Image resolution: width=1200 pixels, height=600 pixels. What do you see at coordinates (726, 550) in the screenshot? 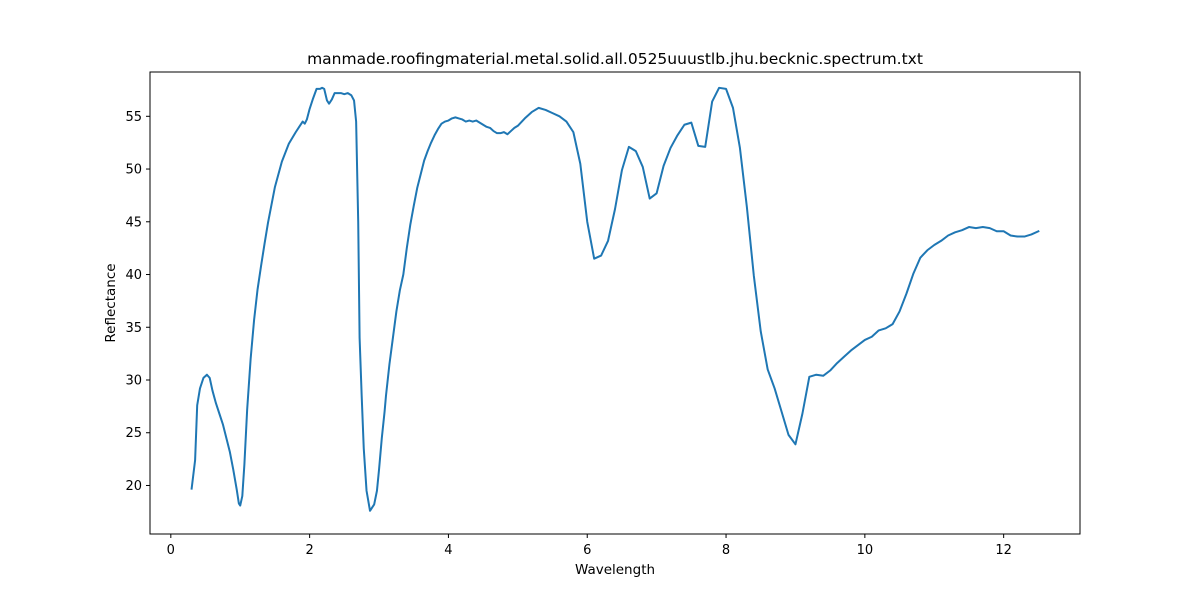
I see `x-tick-label: 8` at bounding box center [726, 550].